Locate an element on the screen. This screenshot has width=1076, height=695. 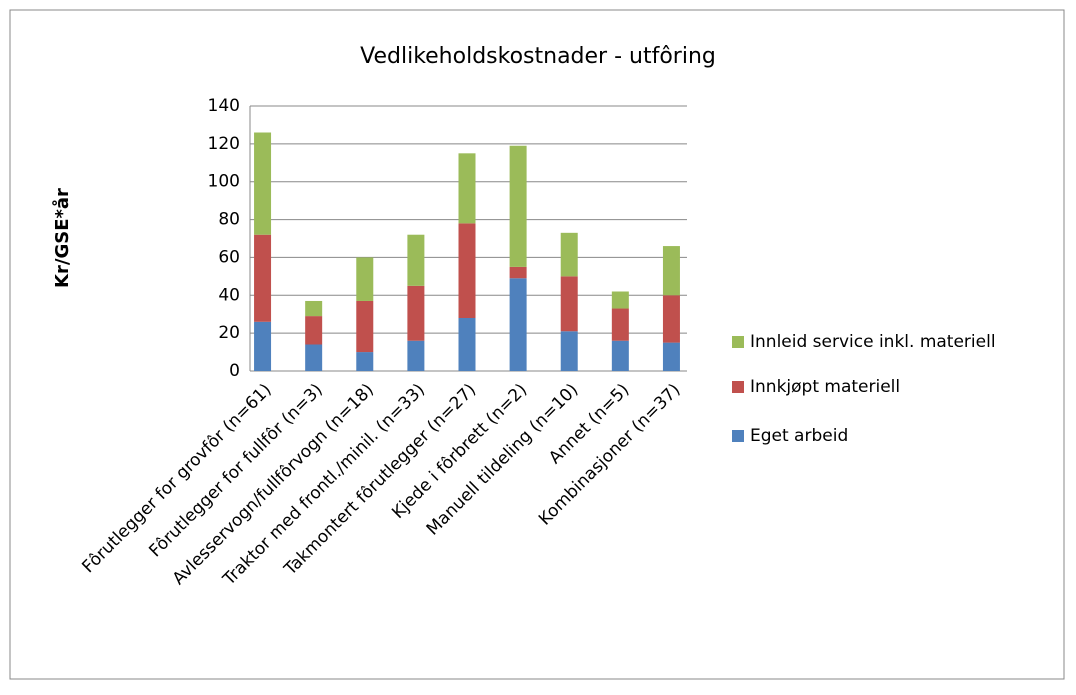
chart-title: Vedlikeholdskostnader - utfôring is located at coordinates (538, 56).